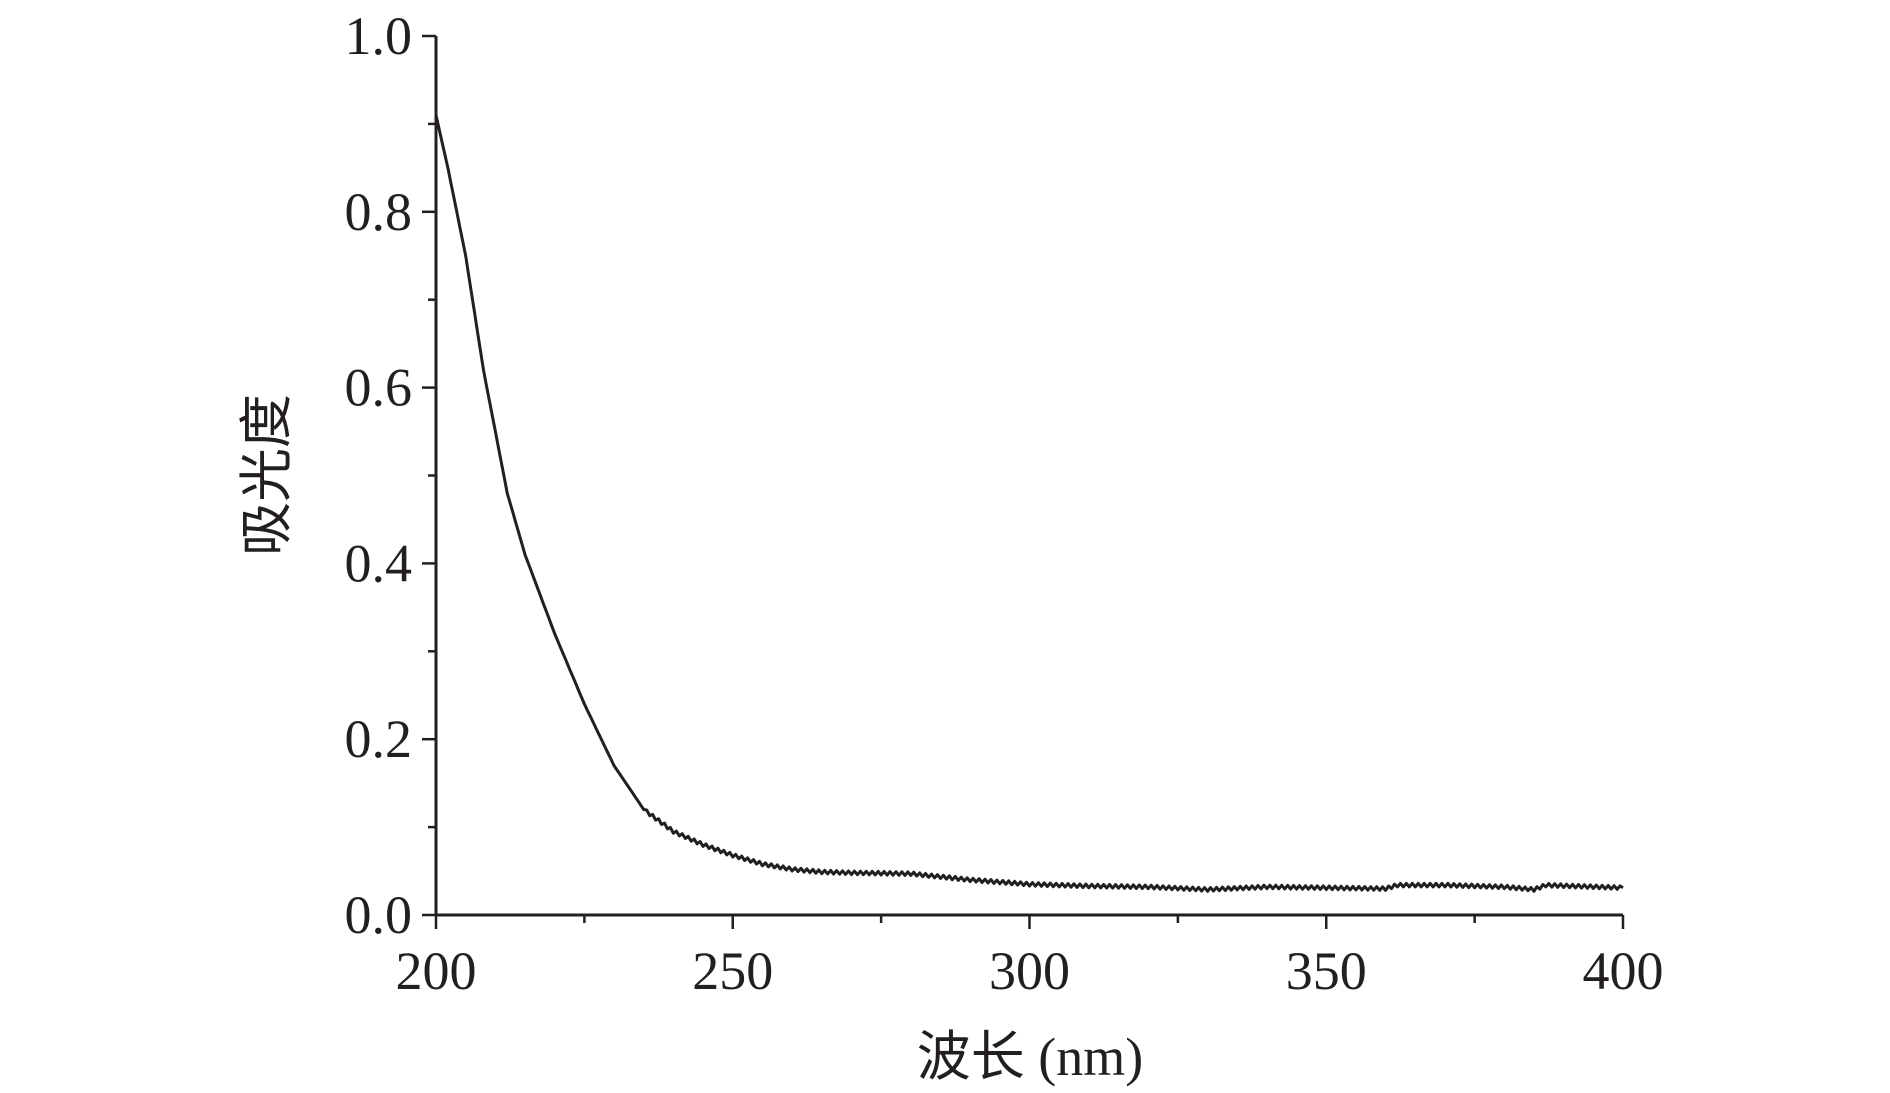 This screenshot has width=1890, height=1093. What do you see at coordinates (379, 563) in the screenshot?
I see `y-tick-label: 0.4` at bounding box center [379, 563].